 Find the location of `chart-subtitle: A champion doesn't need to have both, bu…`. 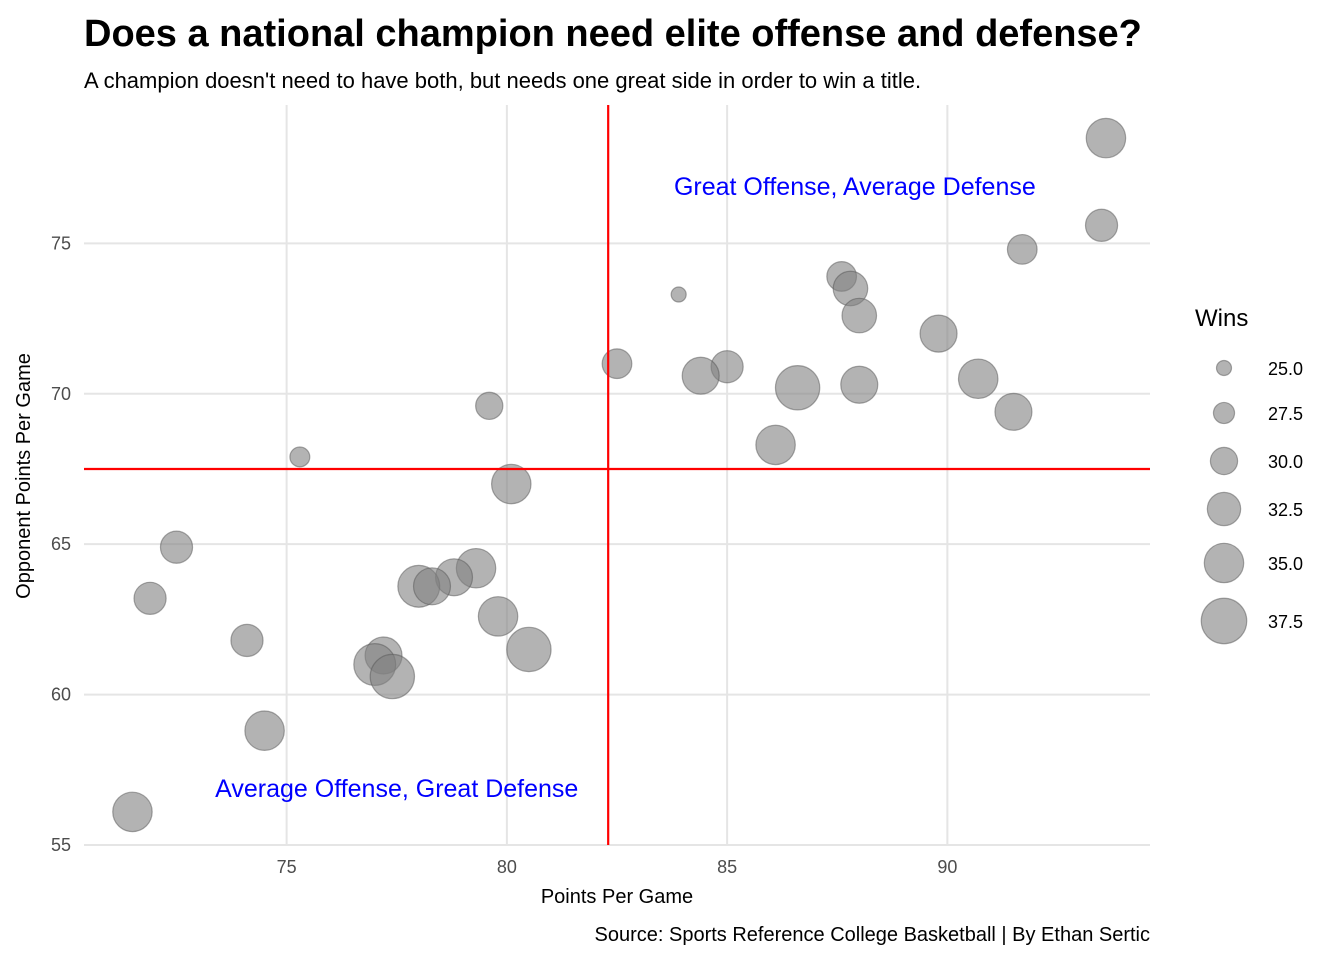

chart-subtitle: A champion doesn't need to have both, bu… is located at coordinates (502, 80).